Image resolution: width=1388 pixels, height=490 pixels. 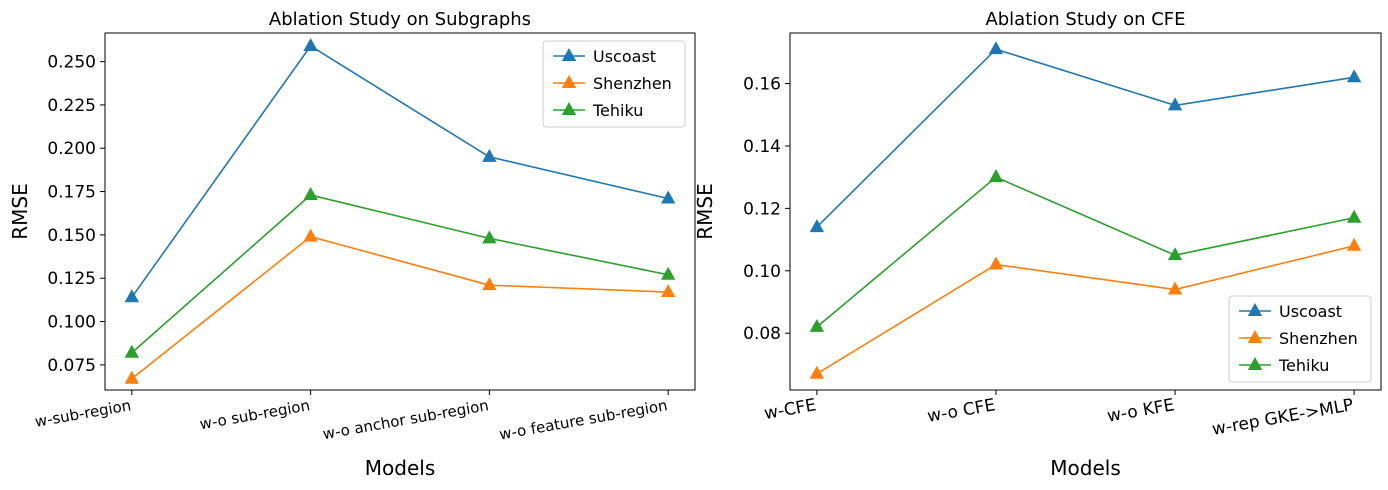 What do you see at coordinates (961, 411) in the screenshot?
I see `x-tick-label: w-o CFE` at bounding box center [961, 411].